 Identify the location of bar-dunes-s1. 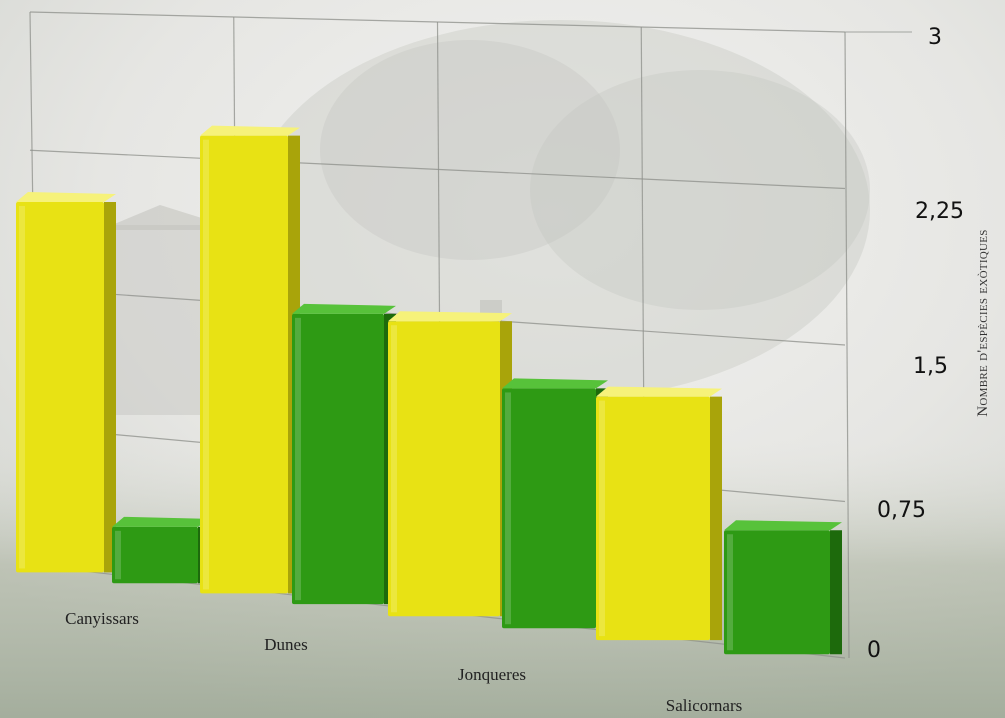
(250, 359).